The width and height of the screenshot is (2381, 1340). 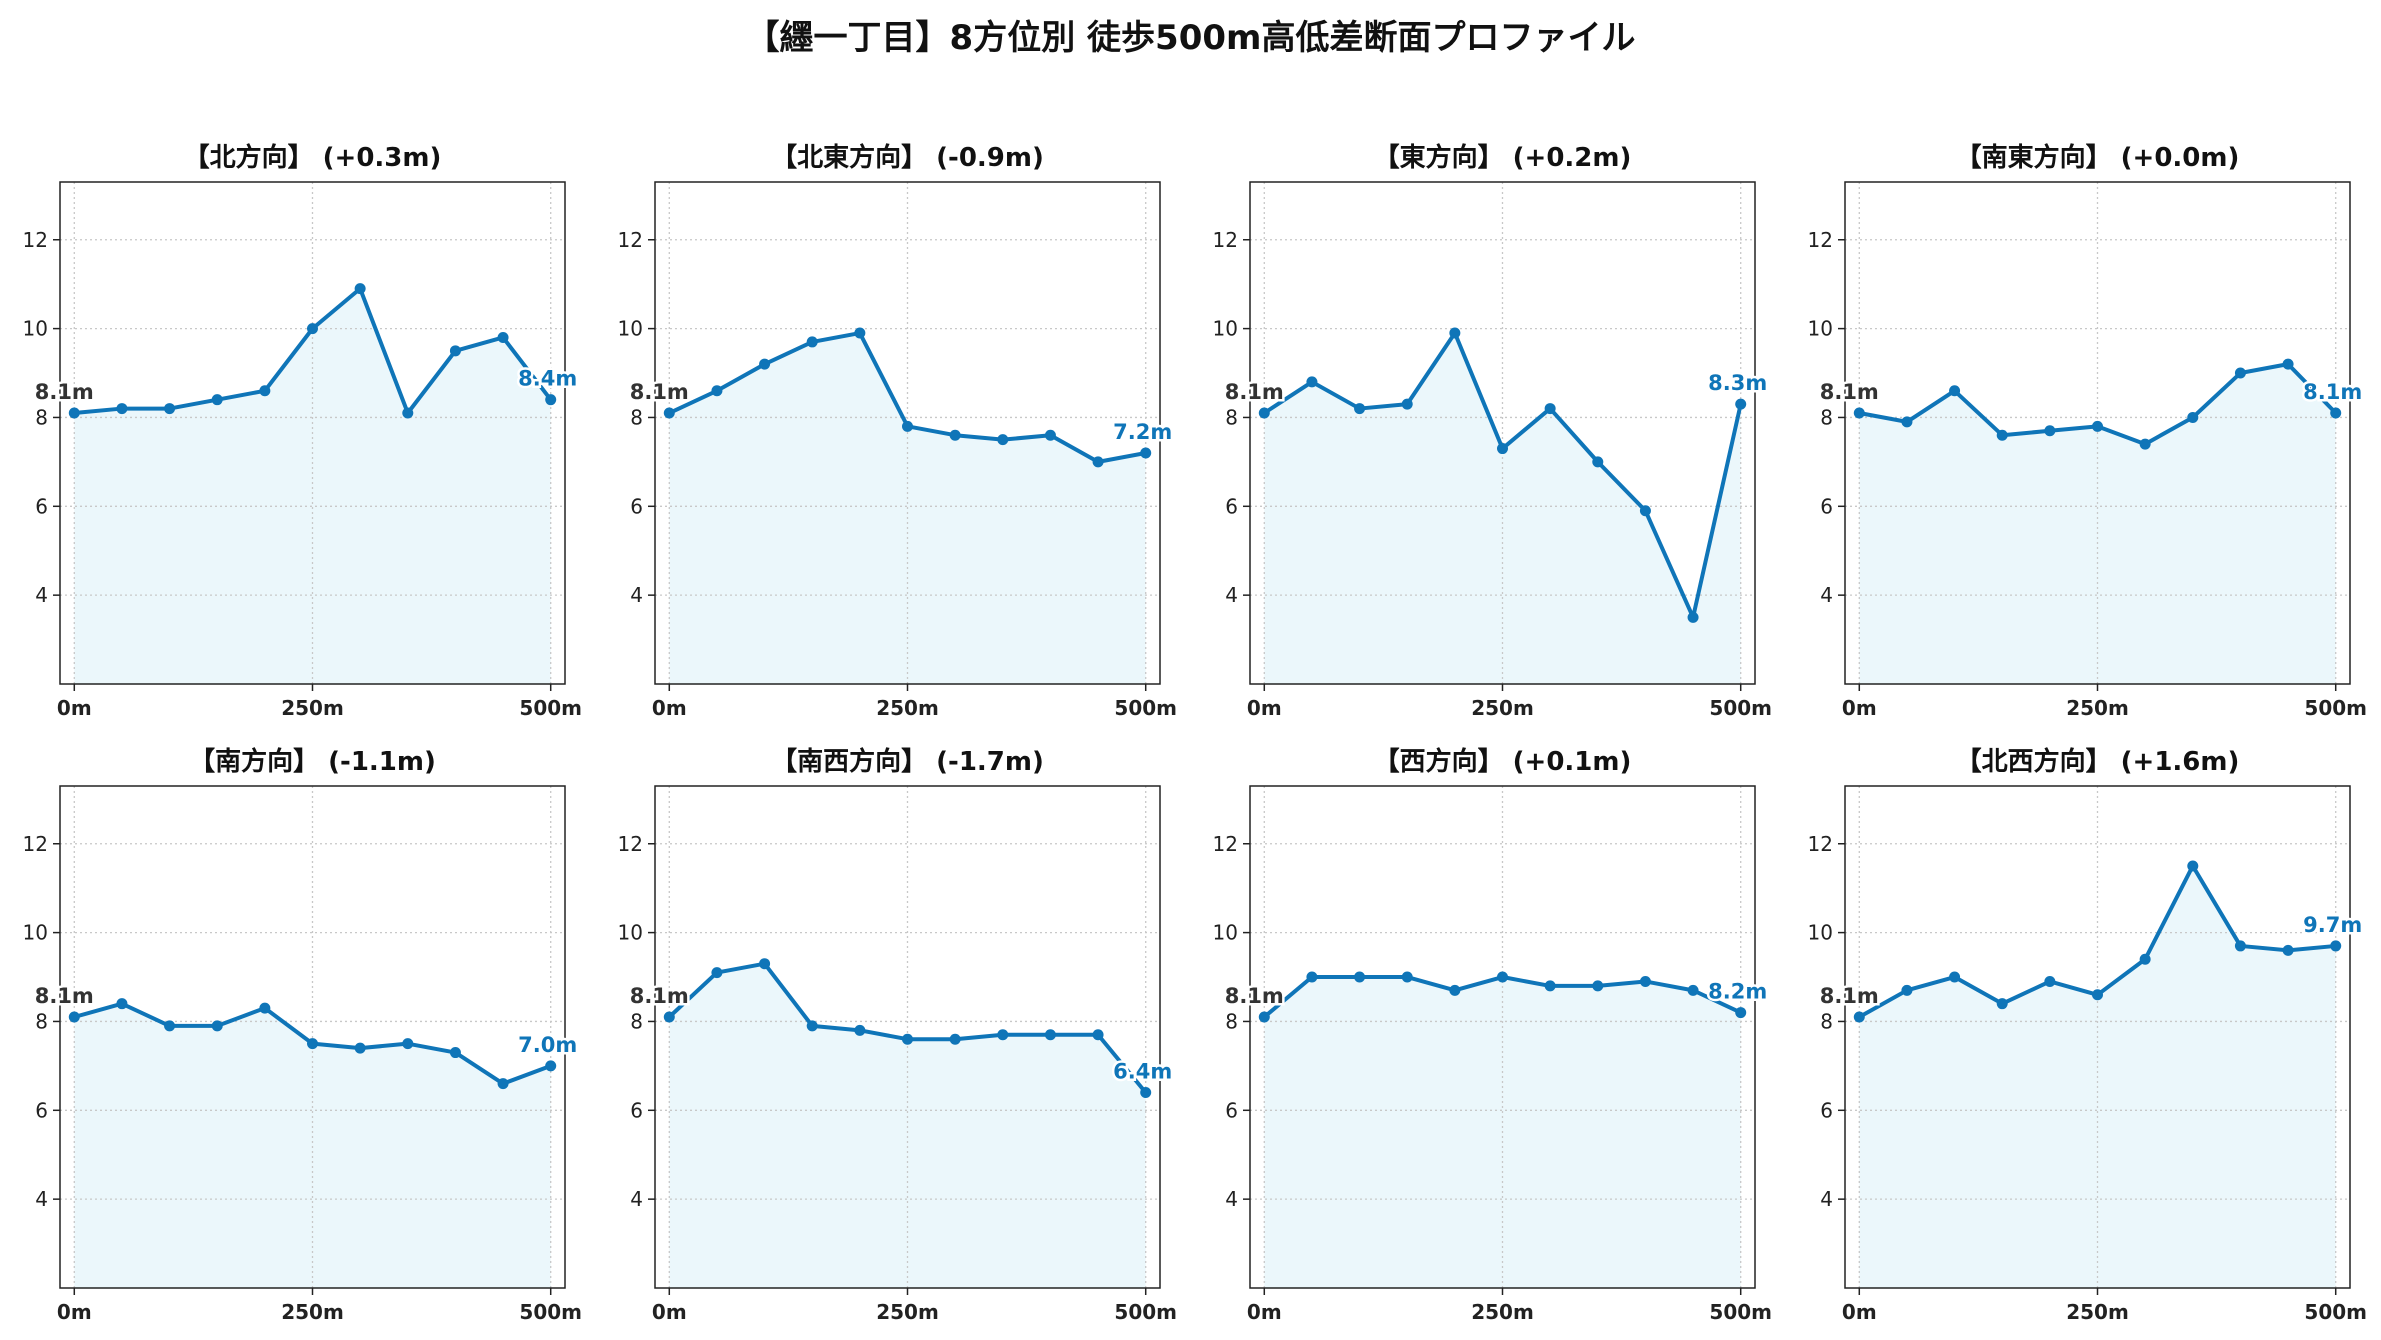 What do you see at coordinates (1190, 38) in the screenshot?
I see `page-title: 【纆一丁目】8方位別 徒歩500m高低差断面プロファイル` at bounding box center [1190, 38].